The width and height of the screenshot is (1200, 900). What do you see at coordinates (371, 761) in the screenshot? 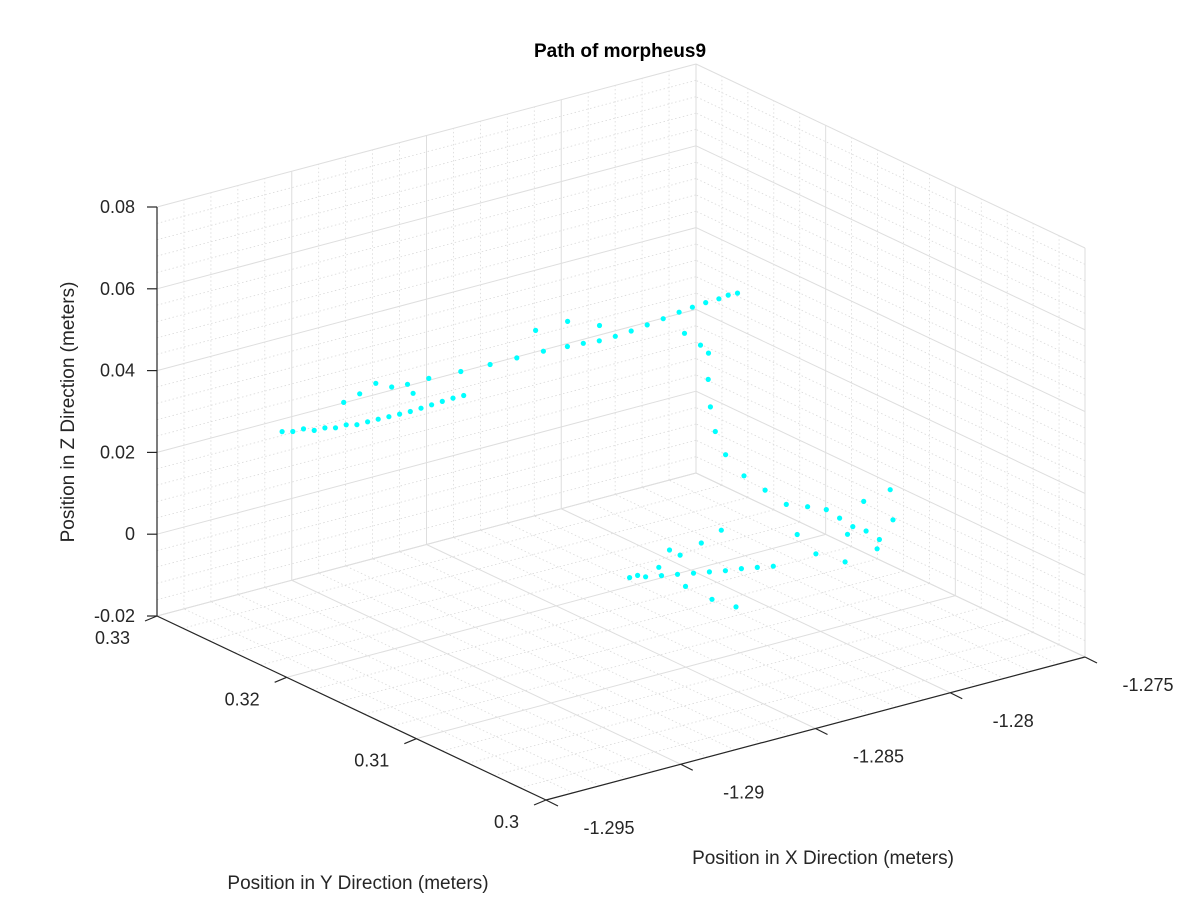
I see `y-tick-label: 0.31` at bounding box center [371, 761].